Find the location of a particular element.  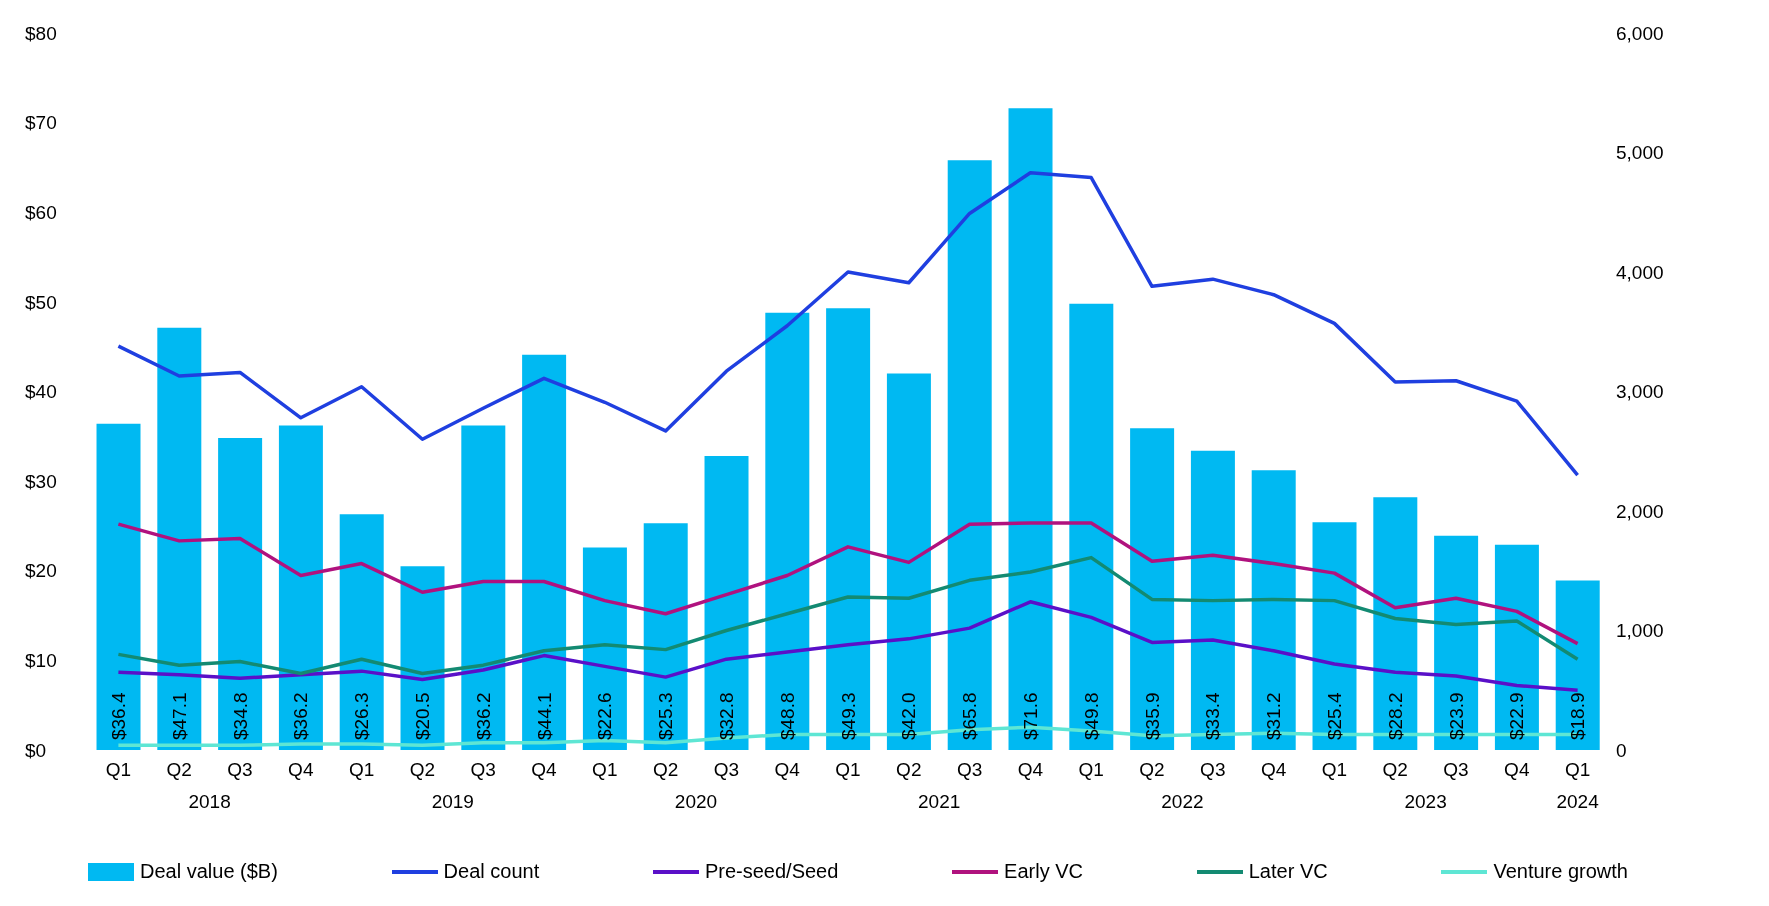

legend-label: Early VC is located at coordinates (1043, 871).